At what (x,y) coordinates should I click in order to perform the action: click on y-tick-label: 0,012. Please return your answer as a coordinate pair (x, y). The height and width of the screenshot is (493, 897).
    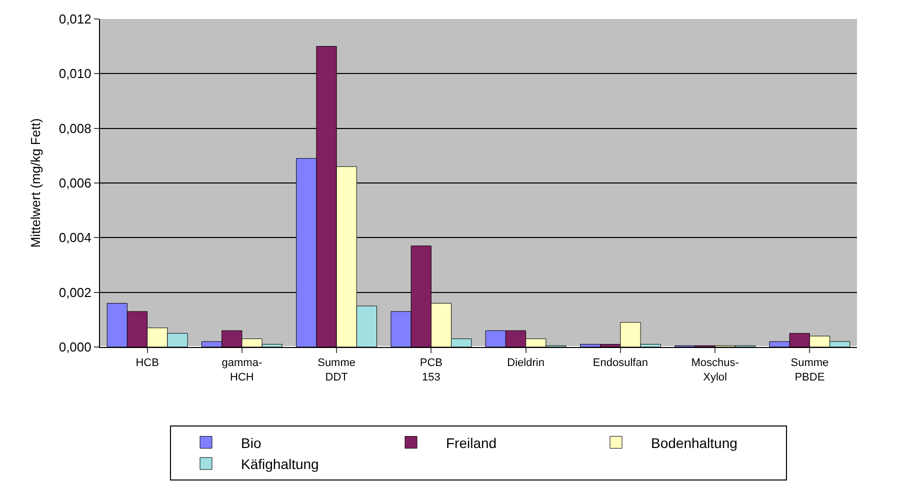
    Looking at the image, I should click on (75, 19).